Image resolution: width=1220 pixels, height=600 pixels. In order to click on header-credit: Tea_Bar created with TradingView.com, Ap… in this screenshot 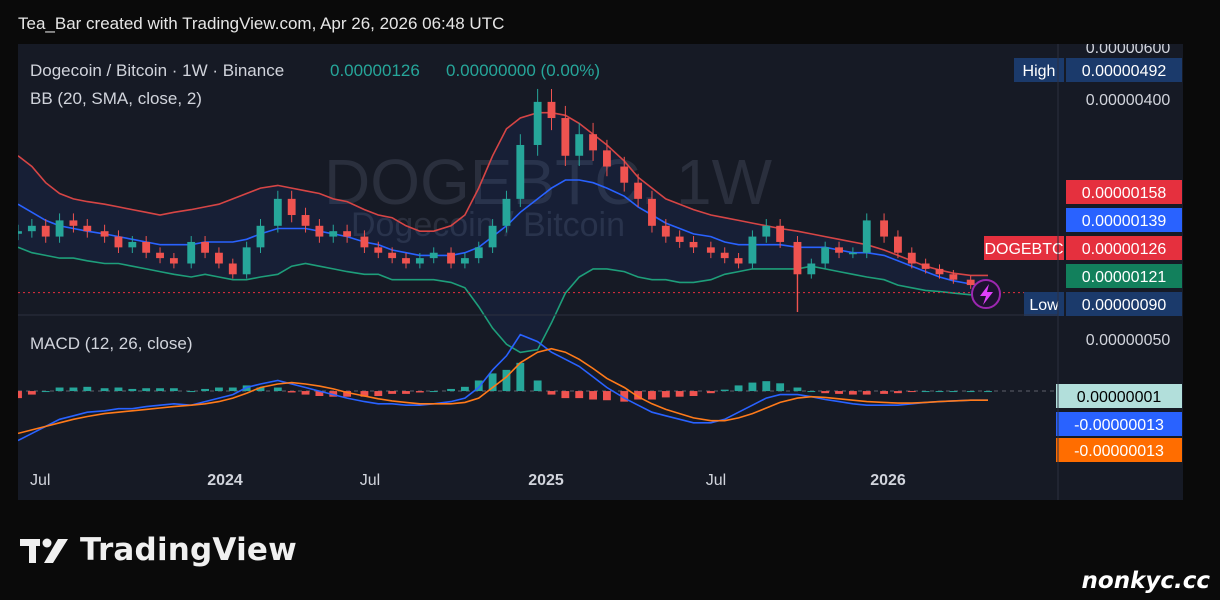, I will do `click(261, 23)`.